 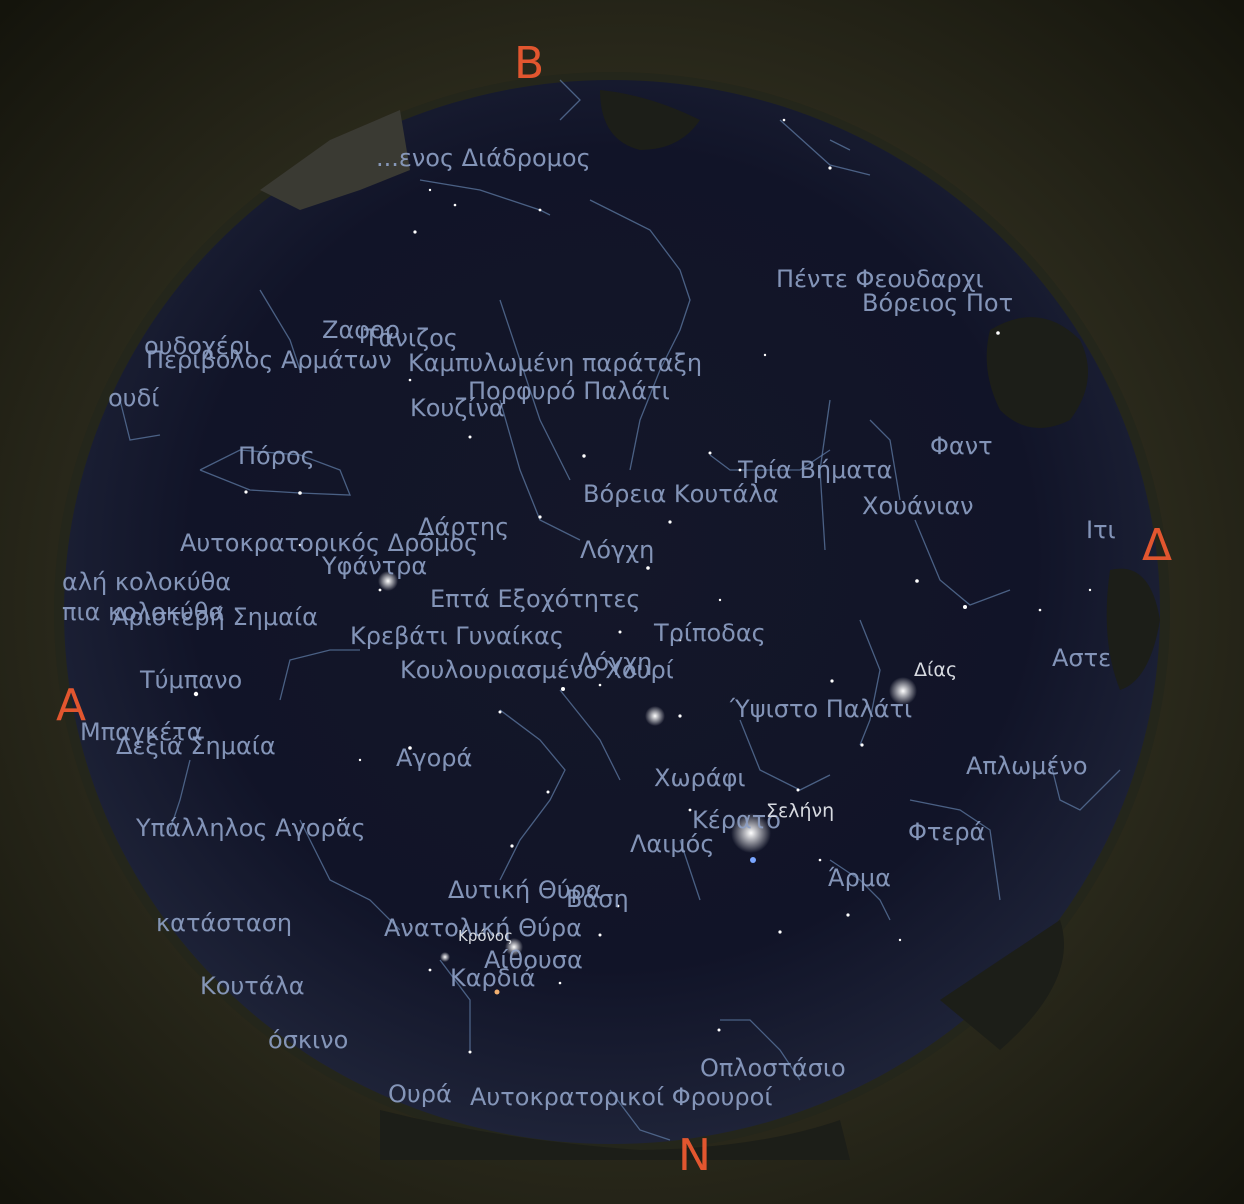 I want to click on constellation-label: Πορφυρό Παλάτι, so click(x=569, y=391).